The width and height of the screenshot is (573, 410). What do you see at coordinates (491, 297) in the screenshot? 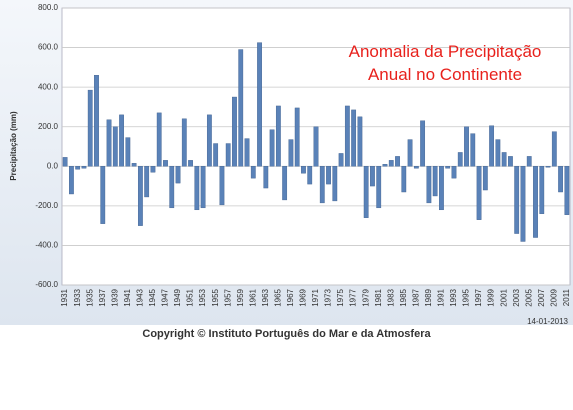
I see `x-tick-label: 1999` at bounding box center [491, 297].